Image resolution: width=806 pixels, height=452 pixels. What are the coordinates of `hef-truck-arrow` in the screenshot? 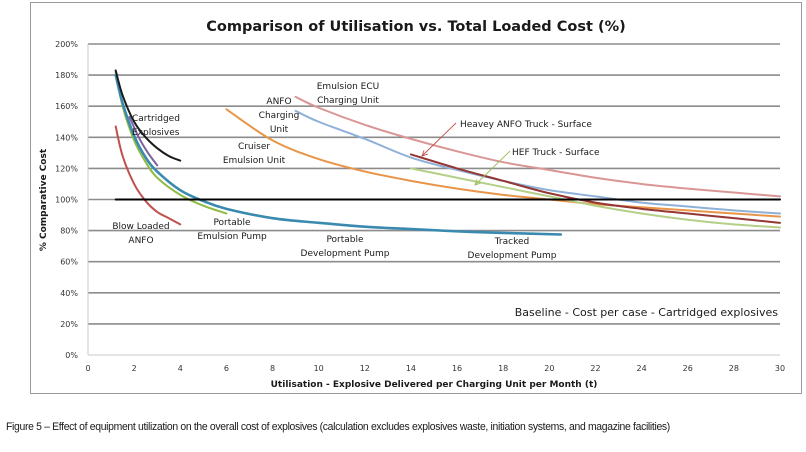 It's located at (492, 168).